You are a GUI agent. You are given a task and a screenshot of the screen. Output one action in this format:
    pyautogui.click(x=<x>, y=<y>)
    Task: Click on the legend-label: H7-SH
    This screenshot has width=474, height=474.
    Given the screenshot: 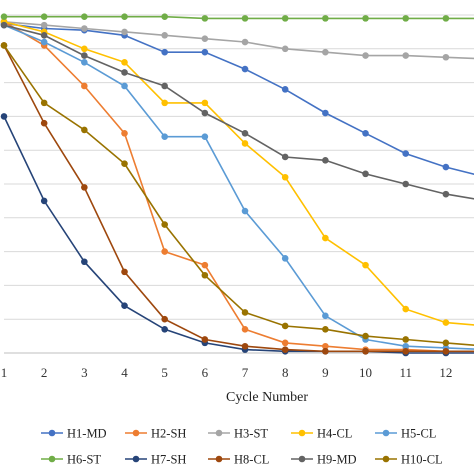 What is the action you would take?
    pyautogui.click(x=168, y=460)
    